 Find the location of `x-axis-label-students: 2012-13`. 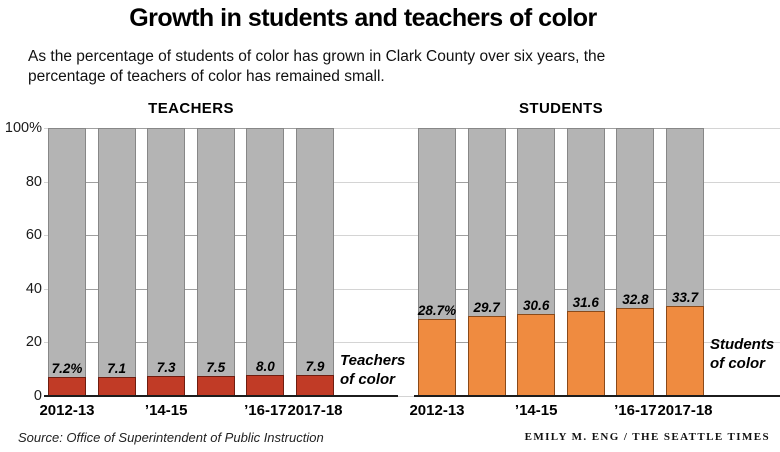

x-axis-label-students: 2012-13 is located at coordinates (437, 410).